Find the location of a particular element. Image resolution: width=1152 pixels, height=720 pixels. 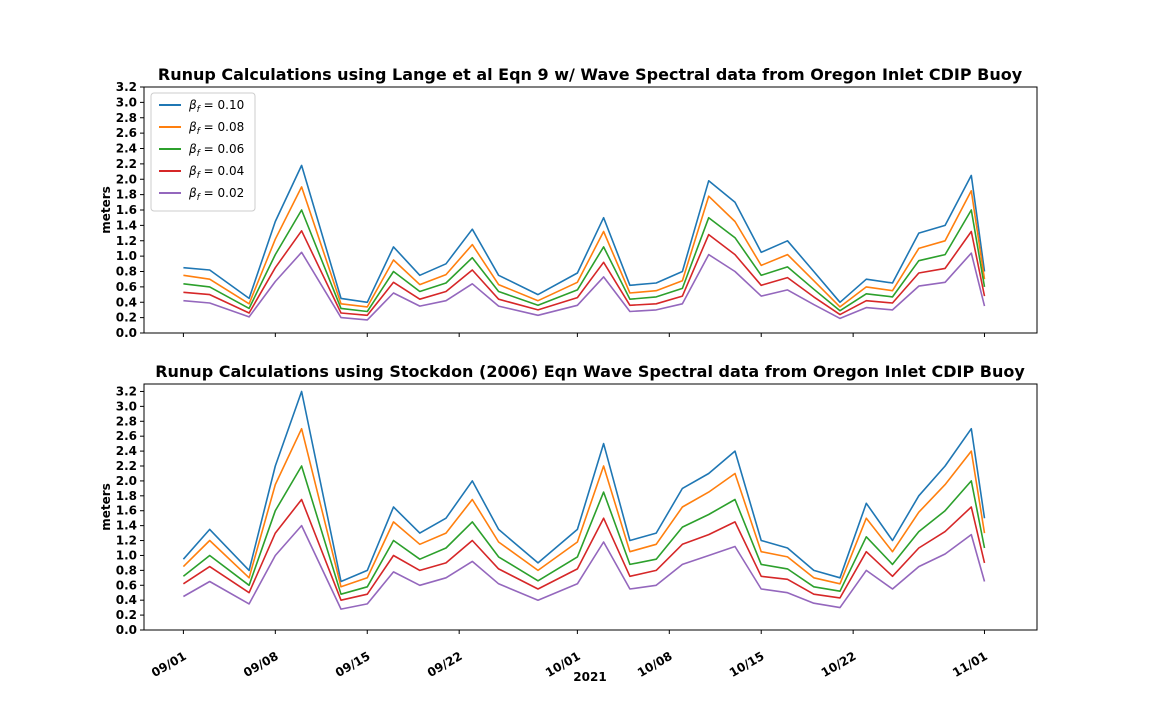

x-tick-label: 10/22 is located at coordinates (839, 664).